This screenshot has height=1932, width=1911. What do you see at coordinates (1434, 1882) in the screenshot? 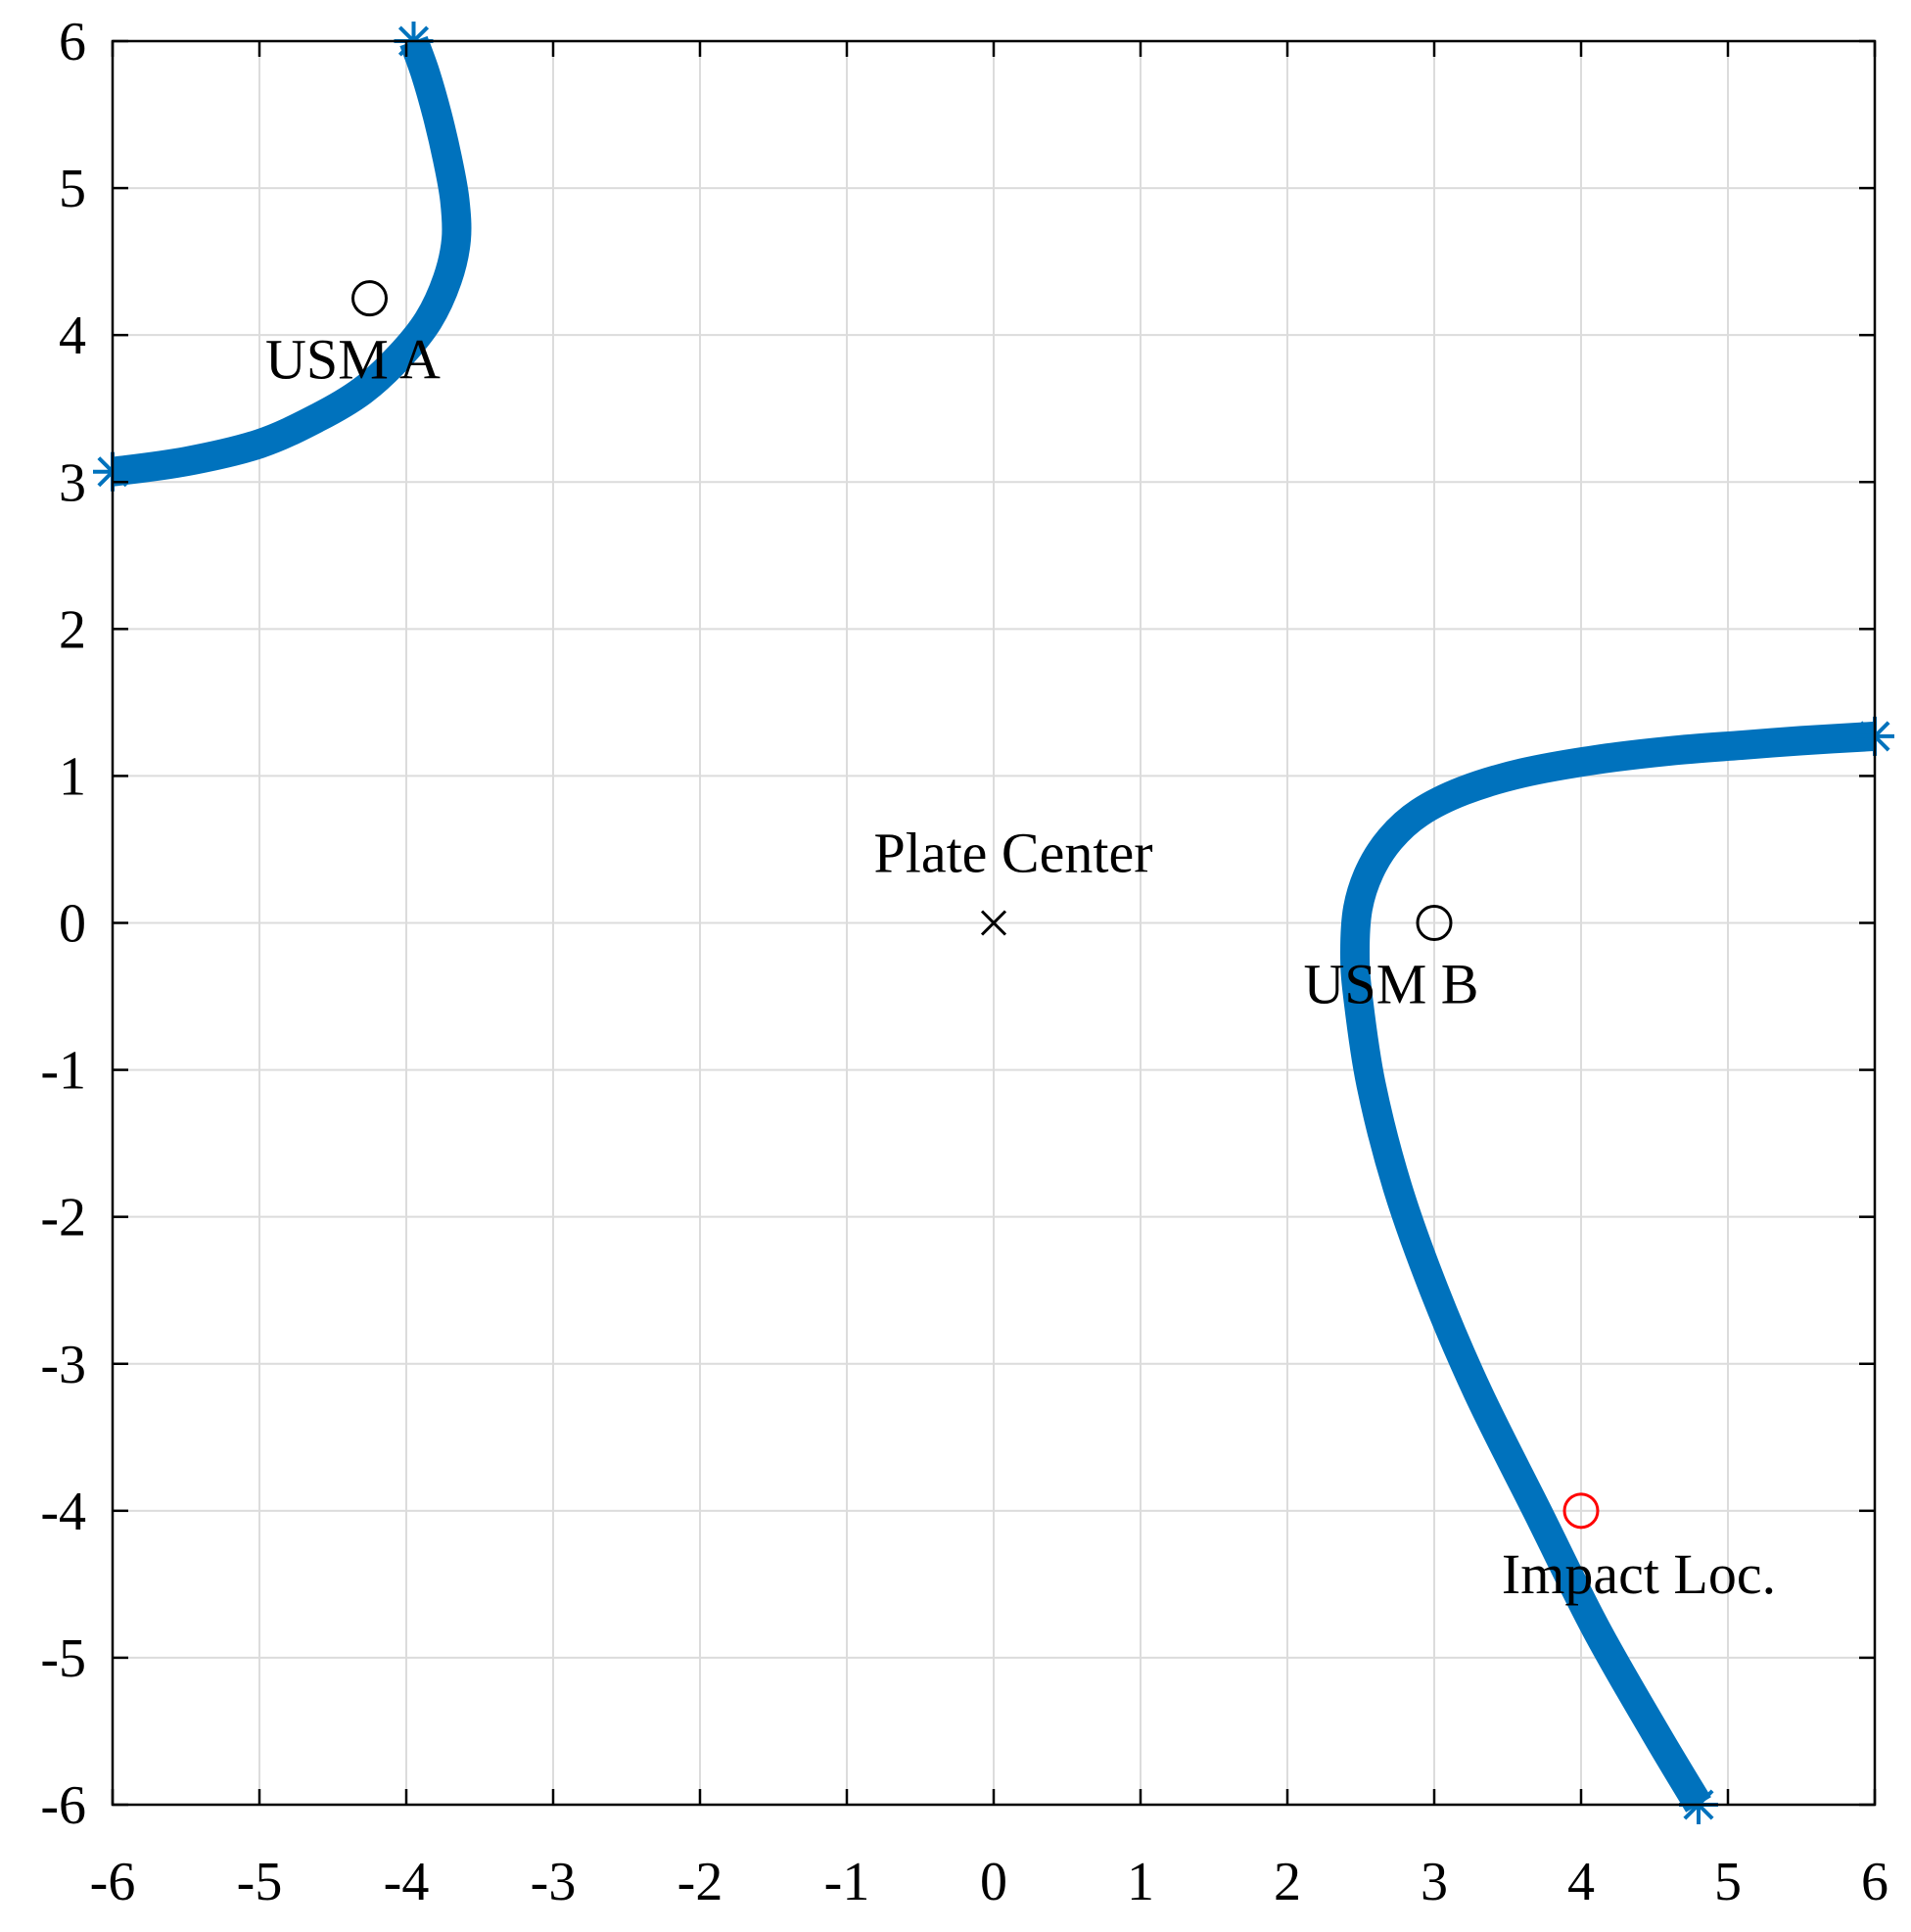
I see `x-tick-label: 3` at bounding box center [1434, 1882].